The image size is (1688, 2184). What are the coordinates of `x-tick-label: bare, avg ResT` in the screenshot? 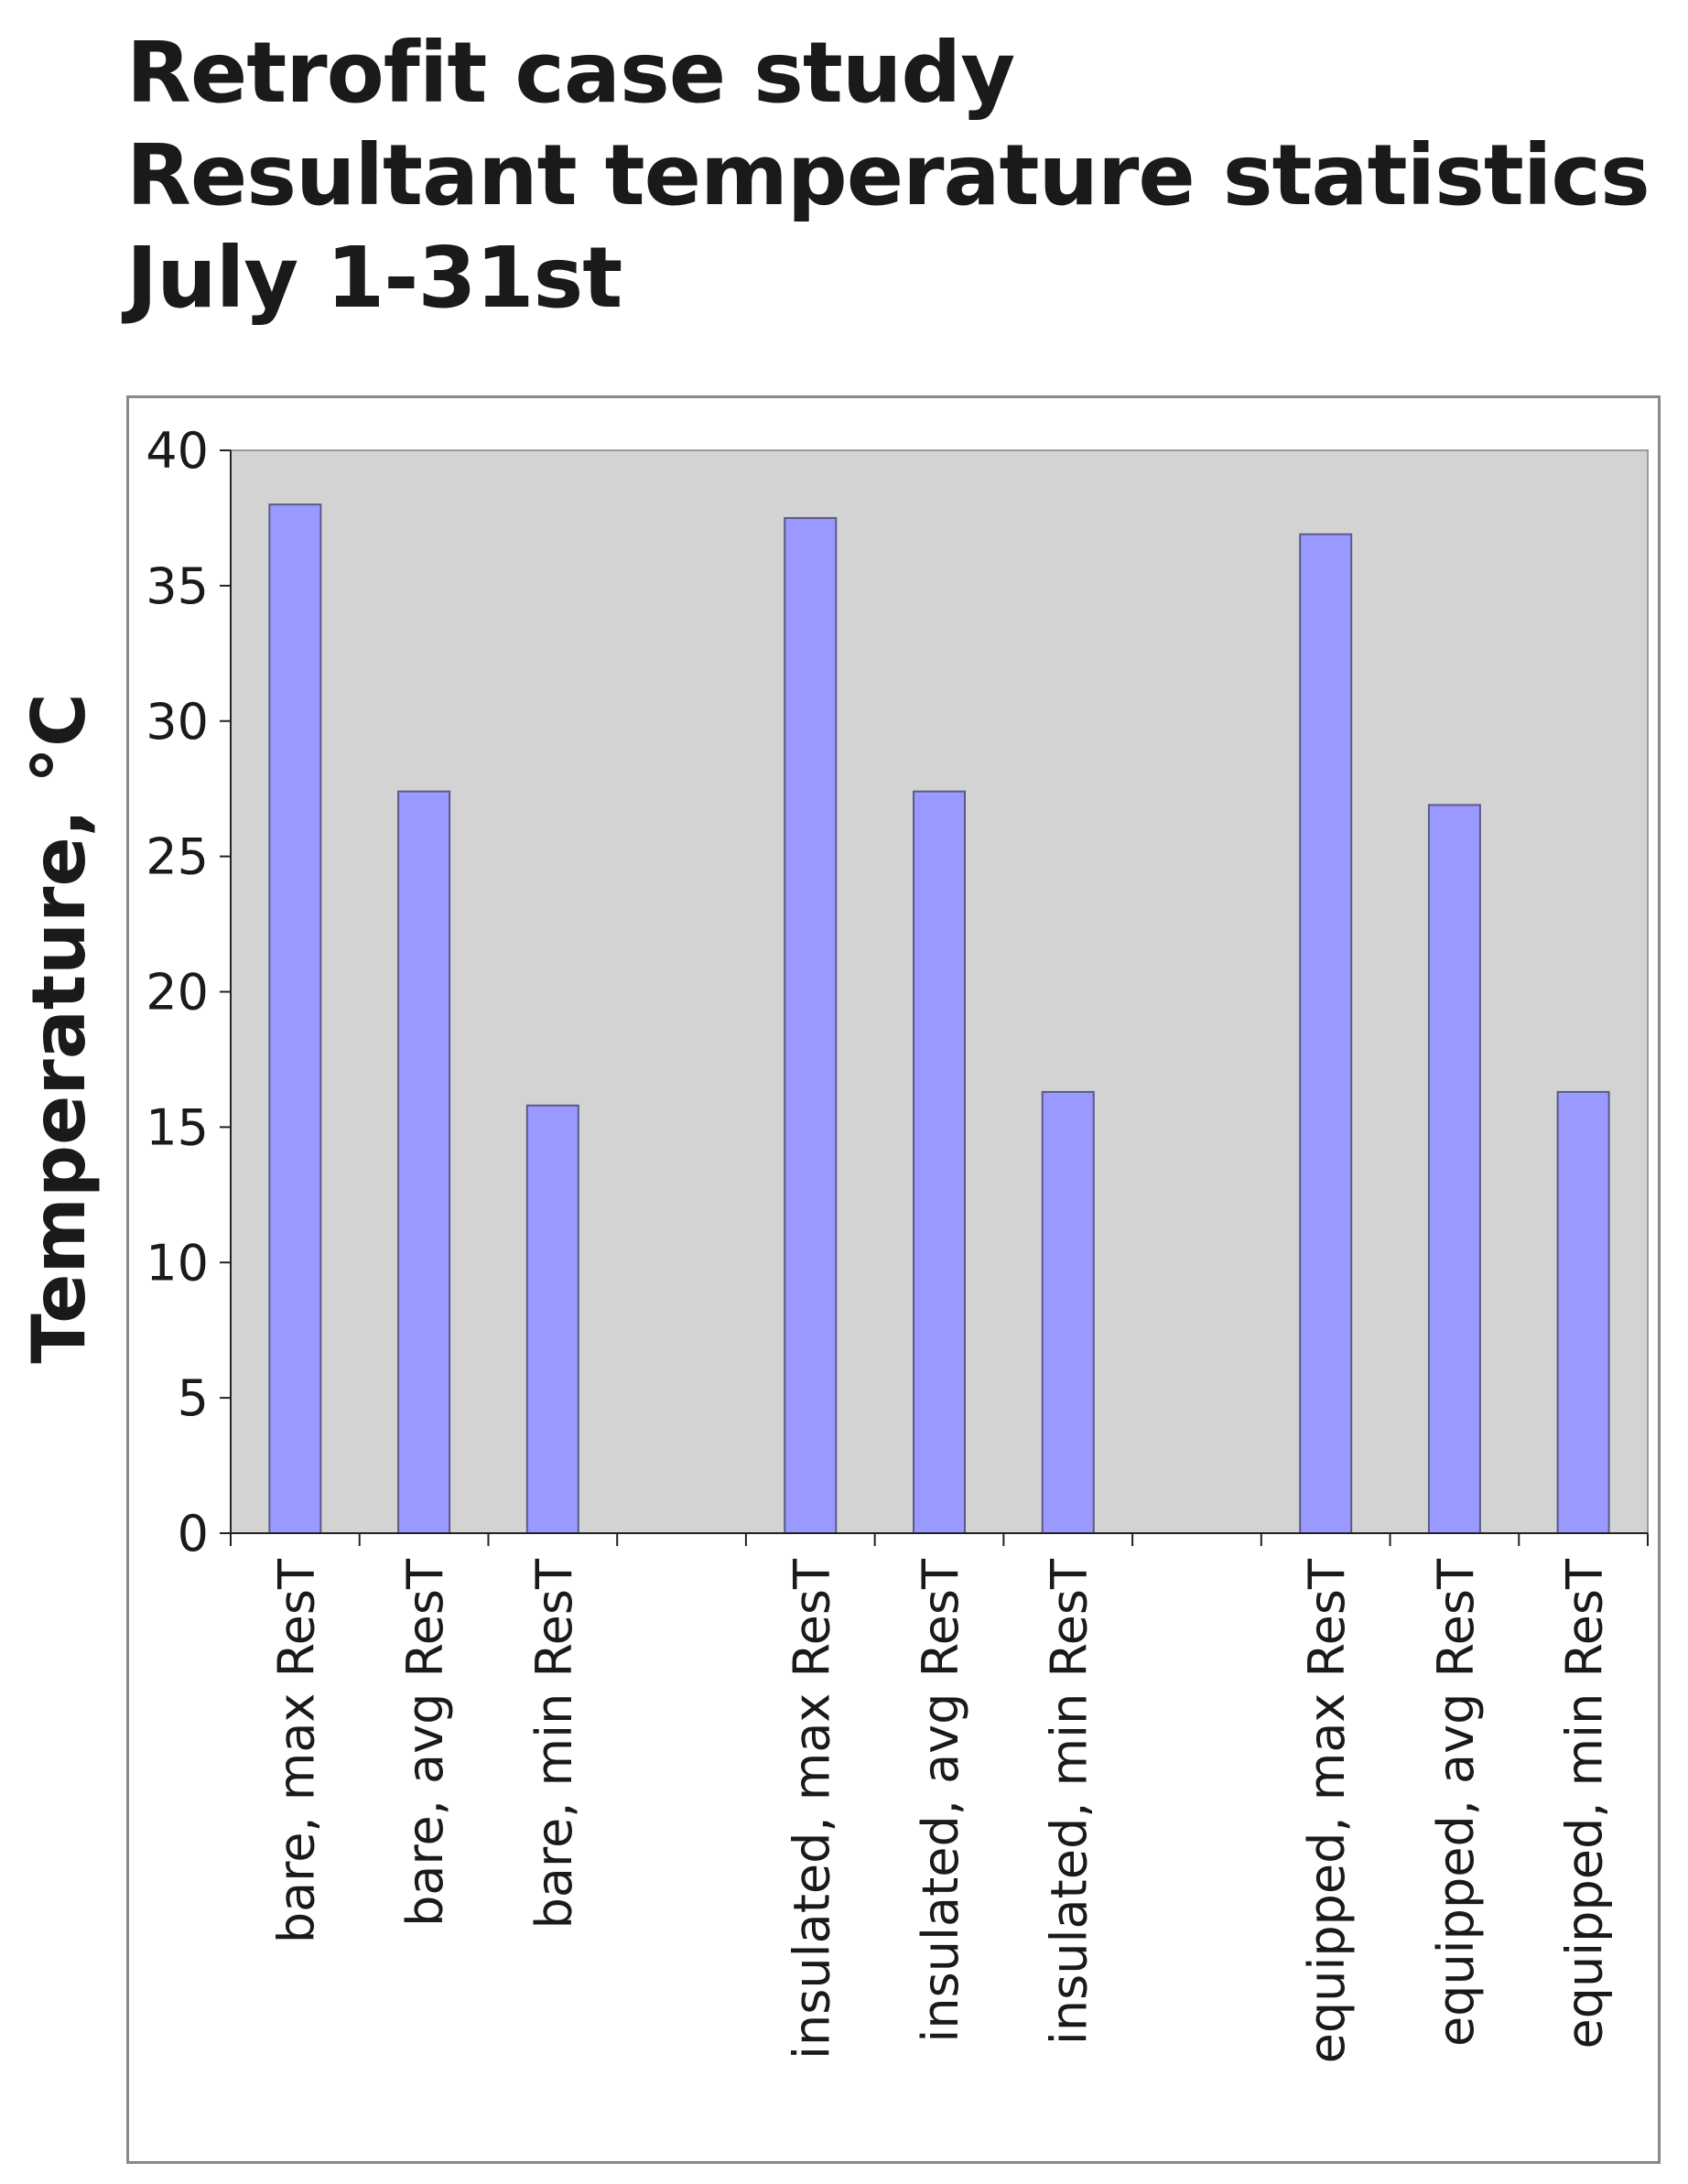 It's located at (425, 1742).